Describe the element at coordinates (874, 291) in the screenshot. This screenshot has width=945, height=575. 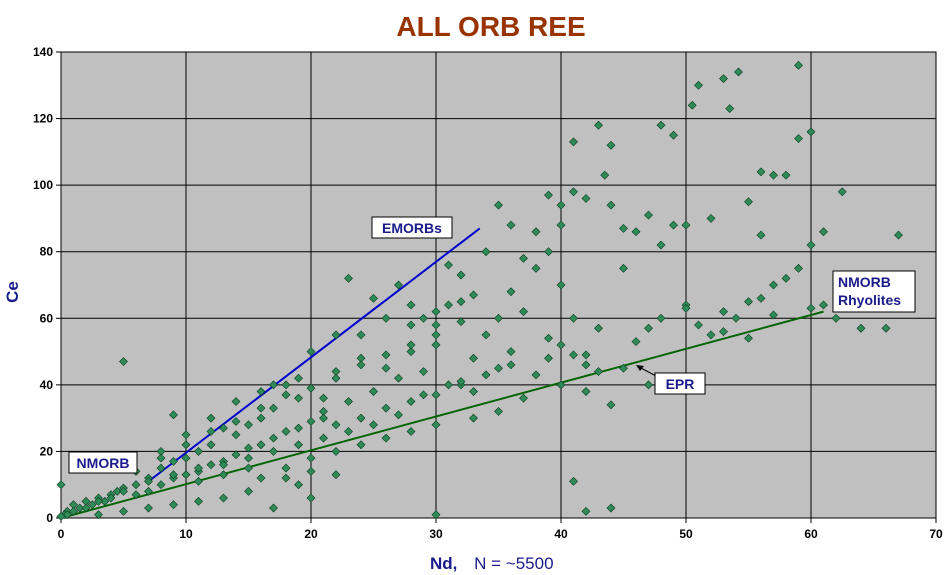
I see `annotation-nmorb-rhyolites: NMORB Rhyolites` at that location.